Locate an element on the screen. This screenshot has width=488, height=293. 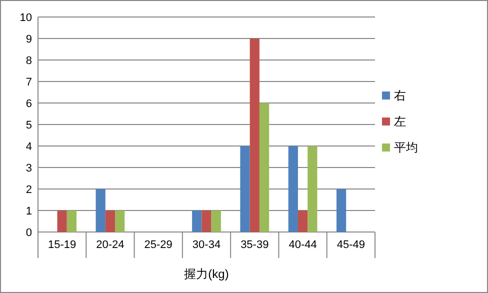
x-tick-label: 45-49 is located at coordinates (350, 245).